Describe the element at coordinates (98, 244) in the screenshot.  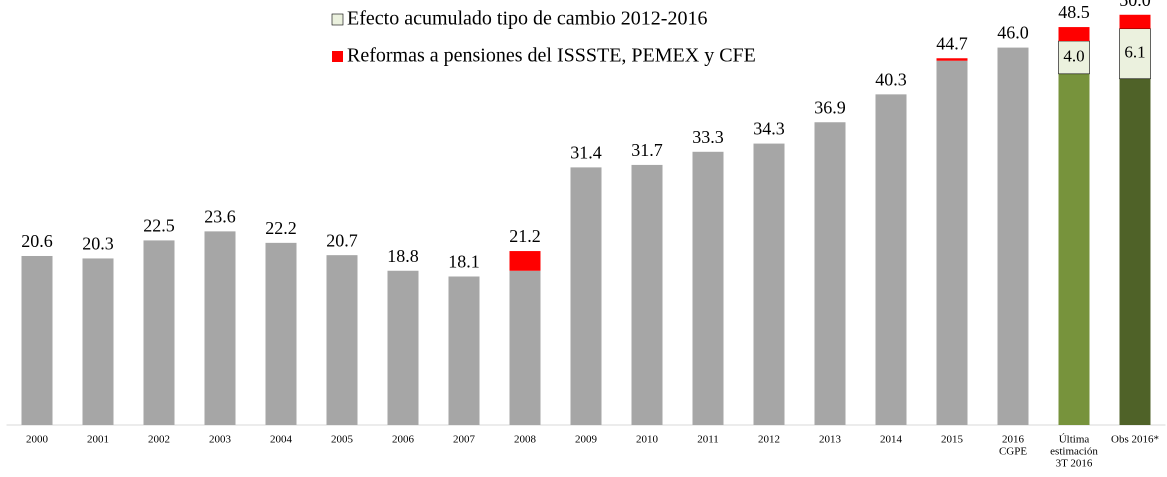
I see `total-label: 20.3` at that location.